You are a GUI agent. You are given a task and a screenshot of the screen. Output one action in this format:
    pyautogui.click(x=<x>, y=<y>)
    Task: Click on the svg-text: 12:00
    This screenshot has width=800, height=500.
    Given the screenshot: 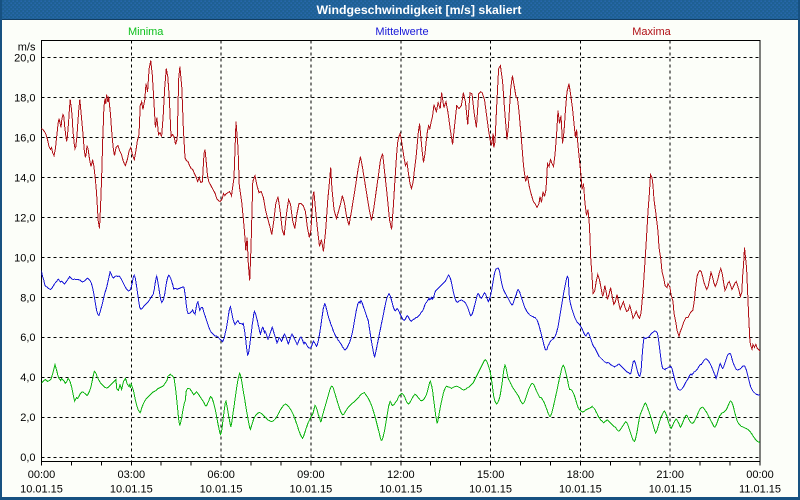 What is the action you would take?
    pyautogui.click(x=401, y=475)
    